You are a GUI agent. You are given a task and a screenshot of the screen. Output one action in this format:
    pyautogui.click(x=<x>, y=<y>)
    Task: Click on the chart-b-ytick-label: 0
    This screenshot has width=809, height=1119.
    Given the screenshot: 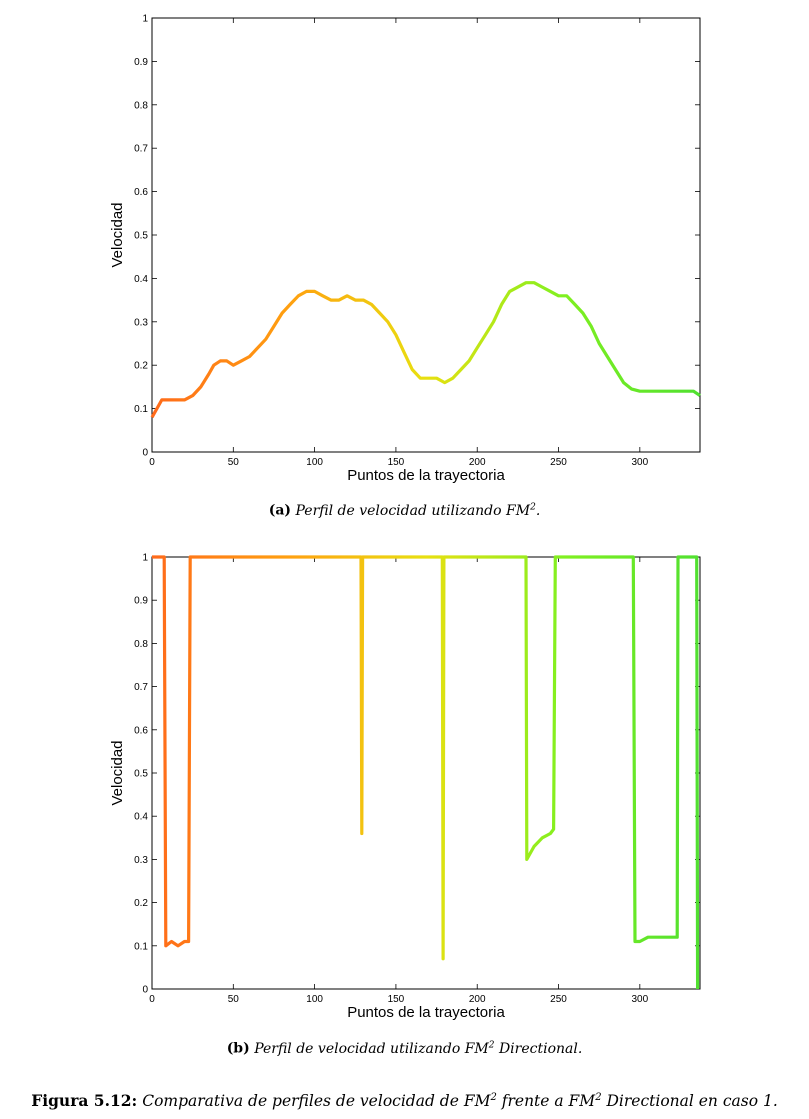 What is the action you would take?
    pyautogui.click(x=145, y=990)
    